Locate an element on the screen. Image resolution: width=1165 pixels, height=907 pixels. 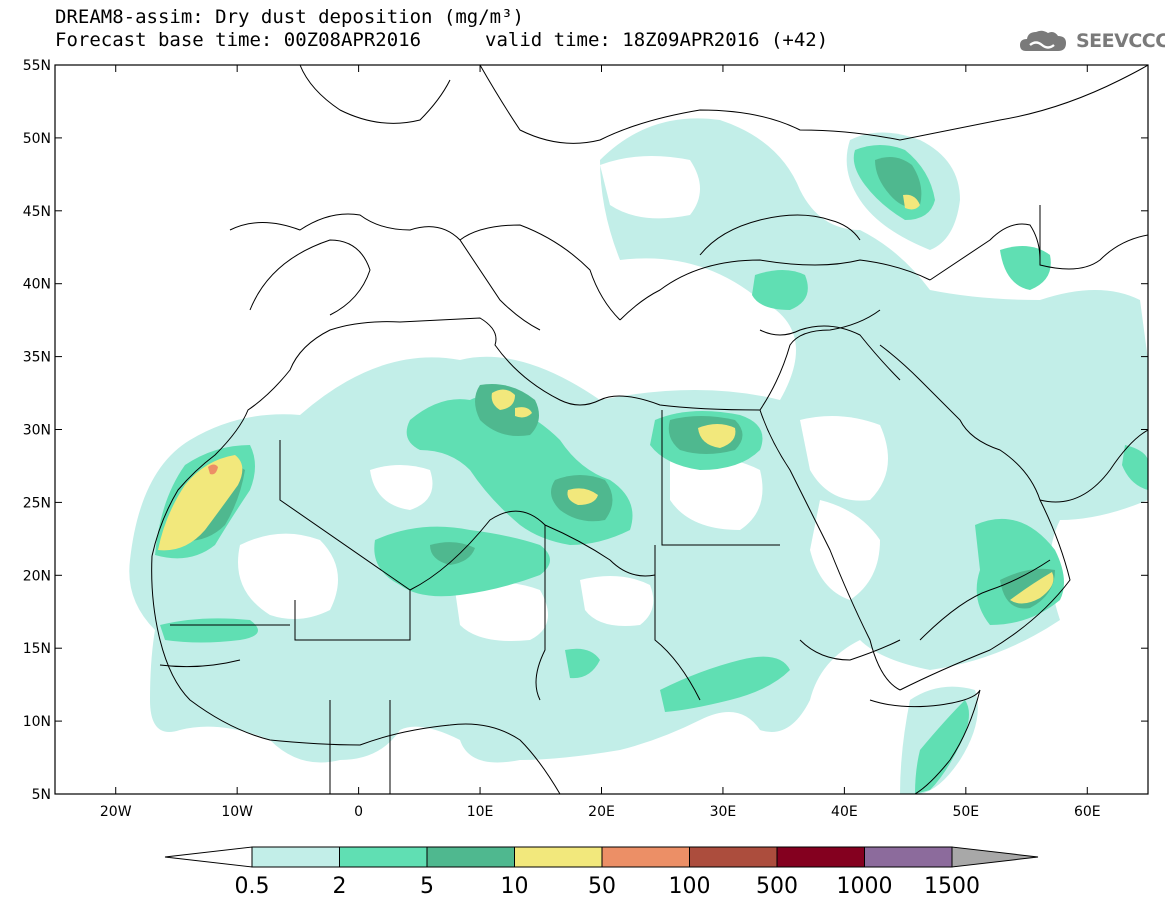
lat-tick-label: 50N is located at coordinates (37, 139).